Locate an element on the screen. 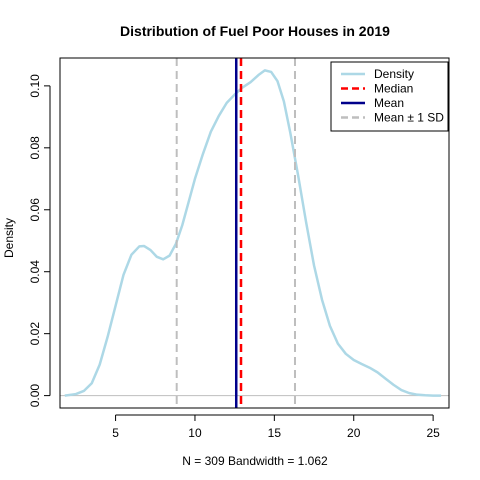 This screenshot has height=480, width=480. legend-label: Mean is located at coordinates (389, 103).